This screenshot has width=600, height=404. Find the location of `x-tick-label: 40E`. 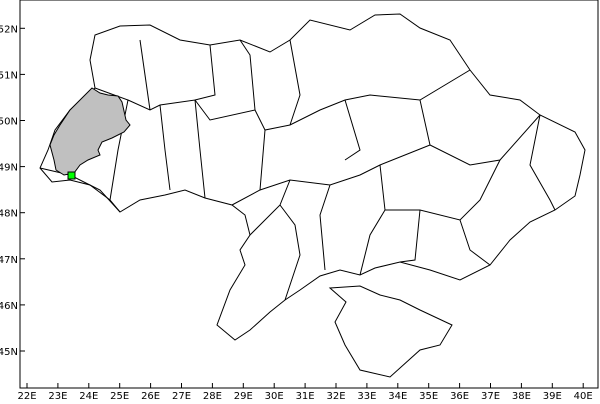

x-tick-label: 40E is located at coordinates (583, 395).